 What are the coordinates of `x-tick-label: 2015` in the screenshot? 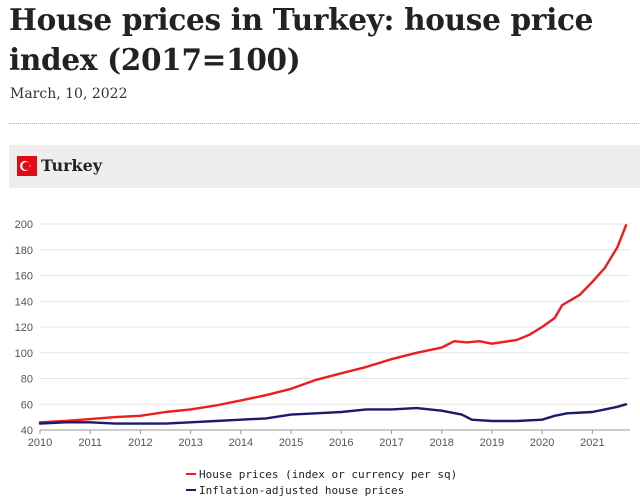 It's located at (291, 443).